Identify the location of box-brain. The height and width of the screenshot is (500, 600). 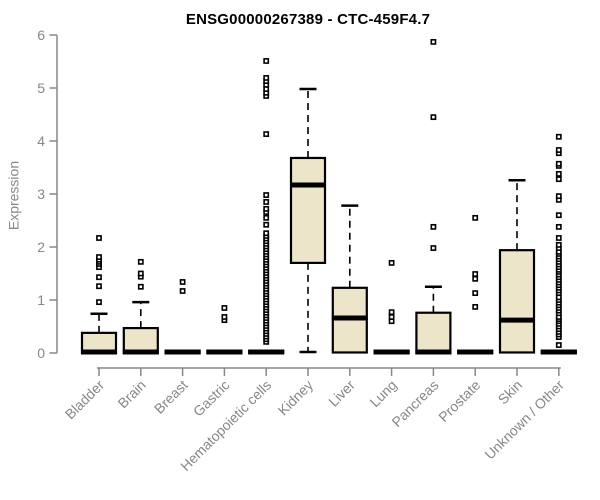
(140, 340).